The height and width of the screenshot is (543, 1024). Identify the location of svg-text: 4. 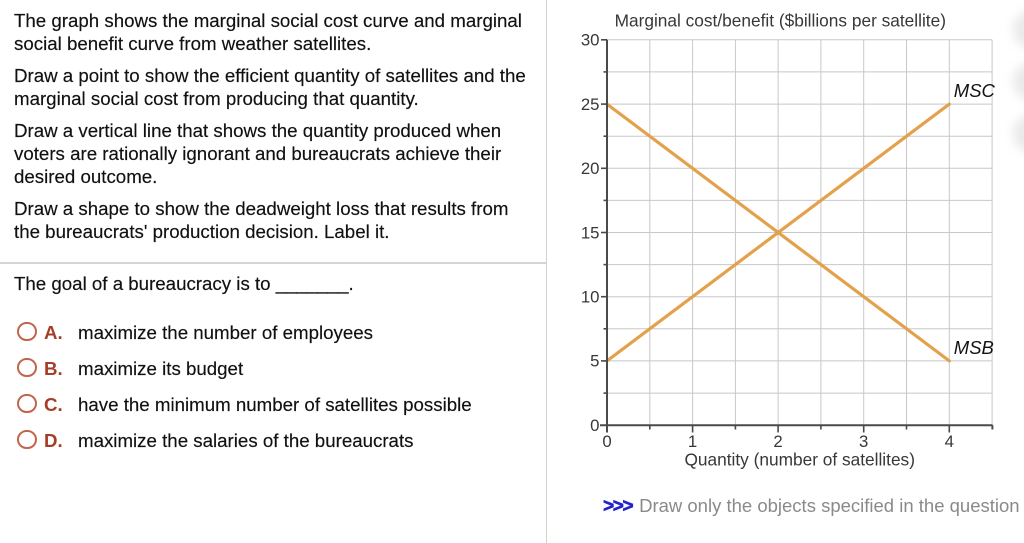
(949, 441).